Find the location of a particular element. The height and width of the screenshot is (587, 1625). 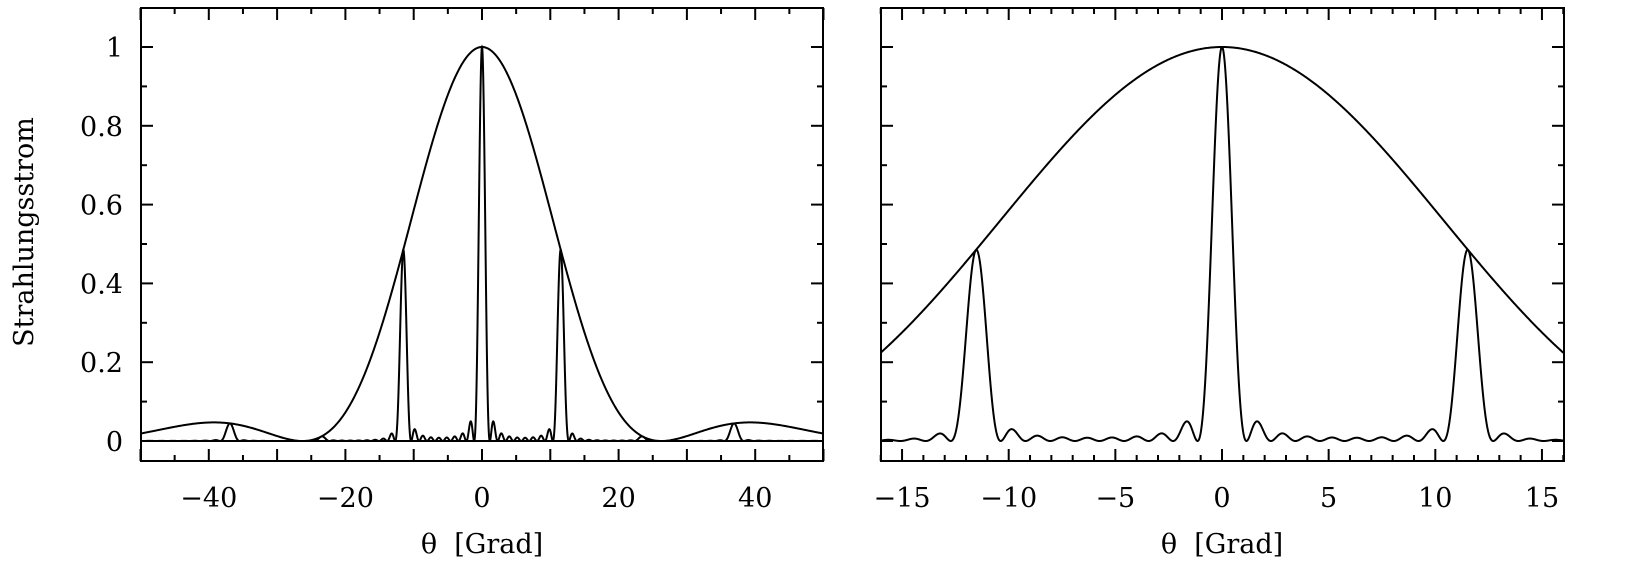

y-axis-label: Strahlungsstrom is located at coordinates (24, 232).